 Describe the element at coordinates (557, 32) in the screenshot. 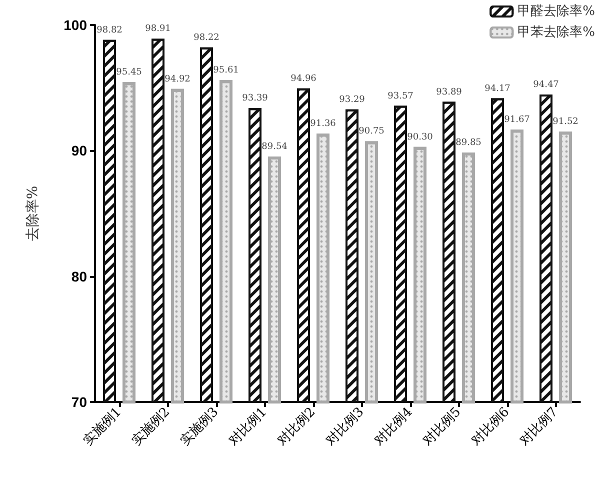

I see `legend-label: 甲苯去除率%` at that location.